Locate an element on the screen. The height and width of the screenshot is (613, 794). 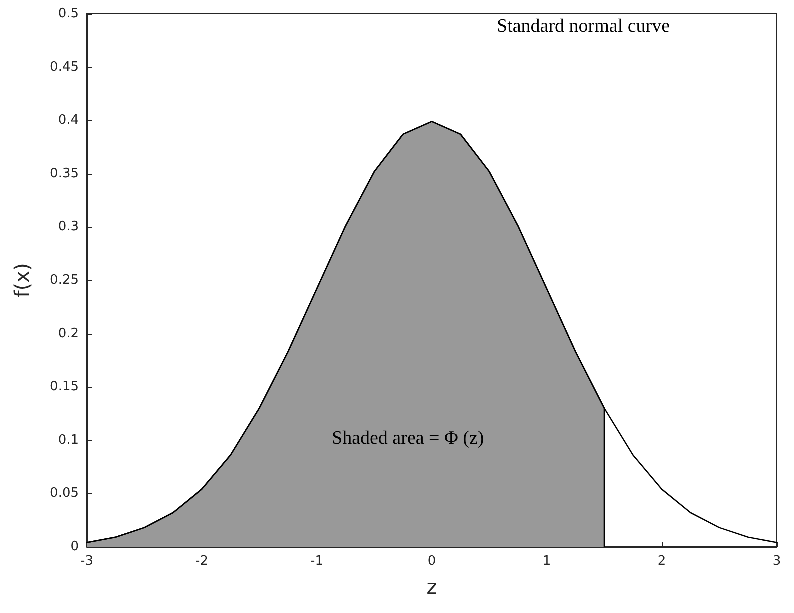
x-tick-label: -1 is located at coordinates (317, 561).